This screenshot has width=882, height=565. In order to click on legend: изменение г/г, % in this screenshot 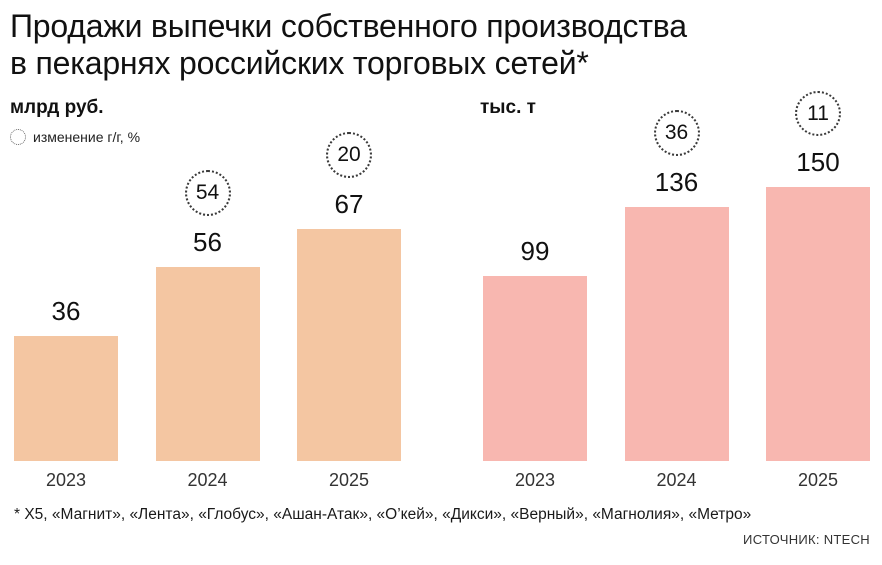, I will do `click(75, 137)`.